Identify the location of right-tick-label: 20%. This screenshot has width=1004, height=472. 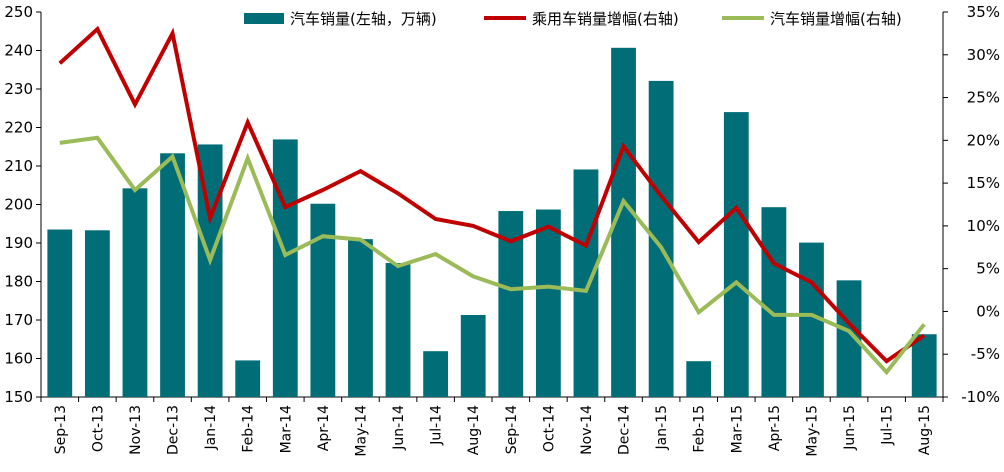
(983, 140).